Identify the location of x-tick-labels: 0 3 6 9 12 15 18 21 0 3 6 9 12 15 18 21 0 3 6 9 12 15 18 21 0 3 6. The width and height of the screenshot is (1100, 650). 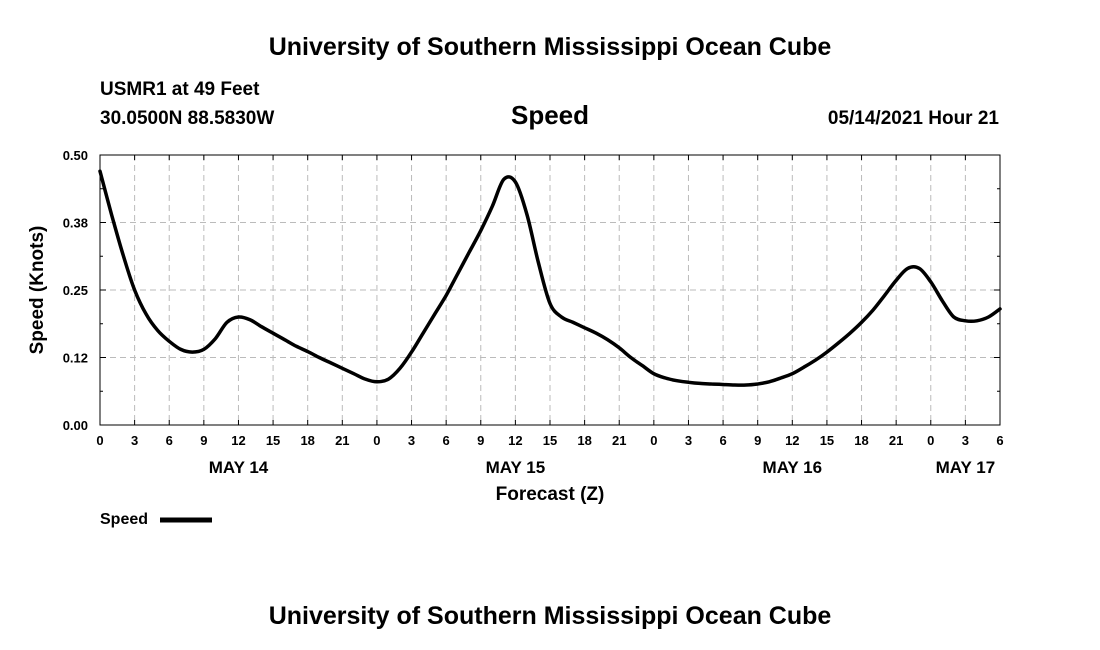
(549, 440).